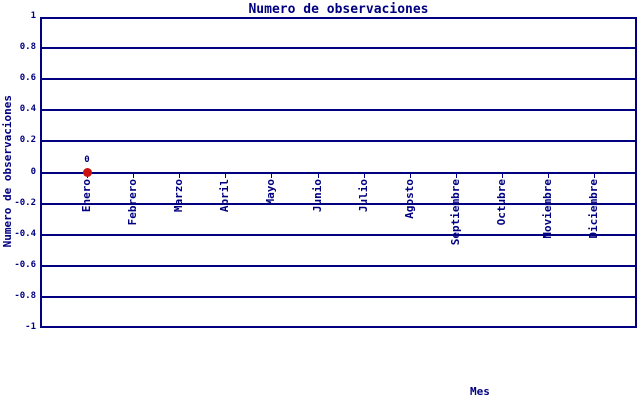 The width and height of the screenshot is (640, 400). What do you see at coordinates (25, 295) in the screenshot?
I see `y-tick-label: -0.8` at bounding box center [25, 295].